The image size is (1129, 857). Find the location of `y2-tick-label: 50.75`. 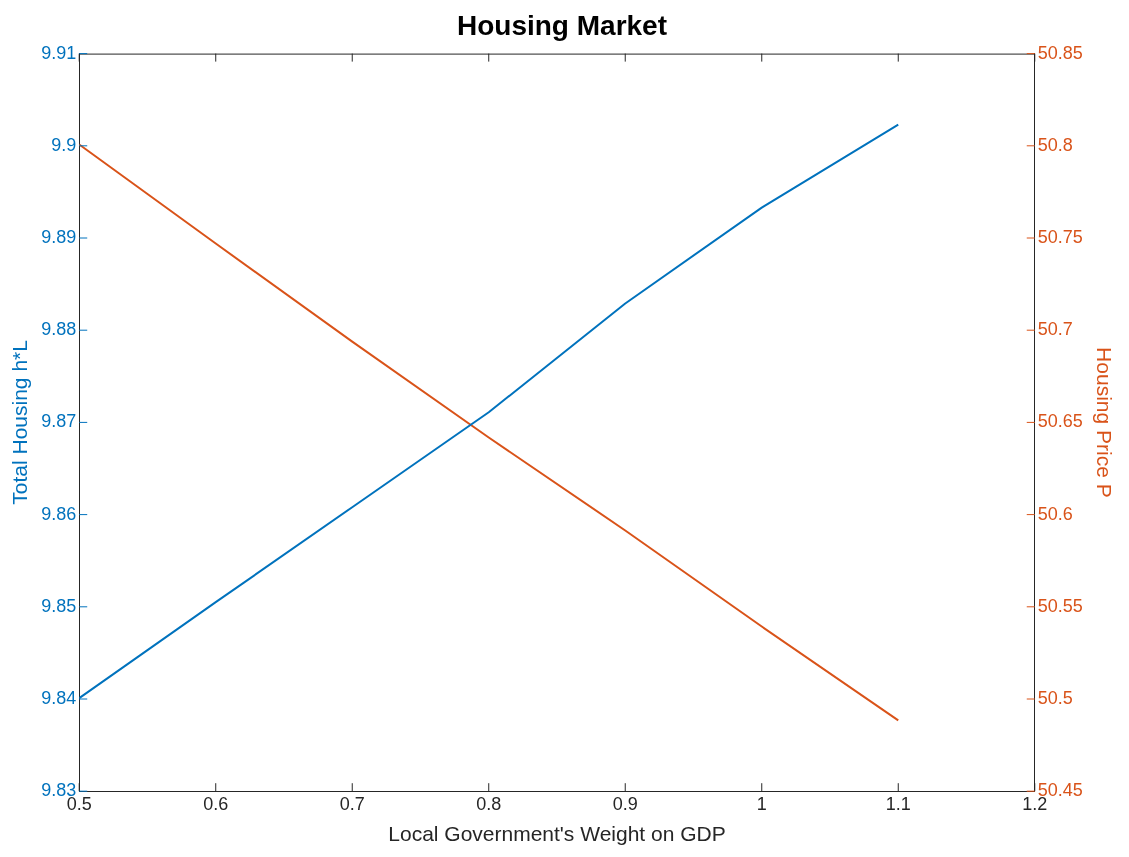

y2-tick-label: 50.75 is located at coordinates (1060, 236).